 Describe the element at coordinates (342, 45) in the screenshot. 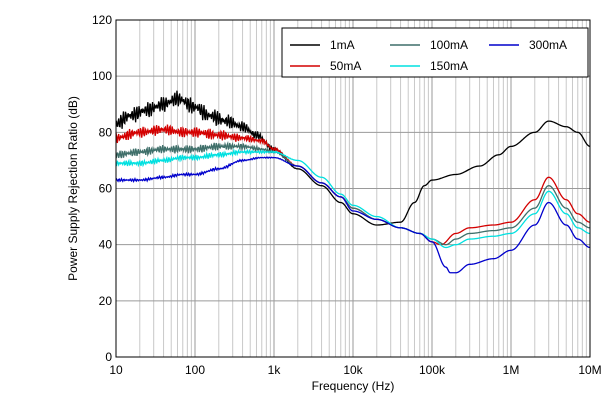

I see `legend-label-1mA: 1mA` at that location.